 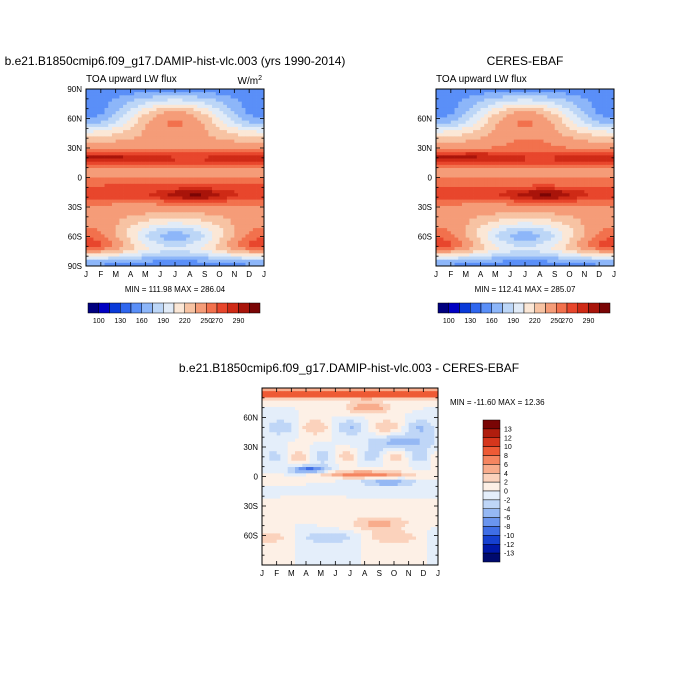 What do you see at coordinates (217, 321) in the screenshot?
I see `panel-model-colorbar-label: 270` at bounding box center [217, 321].